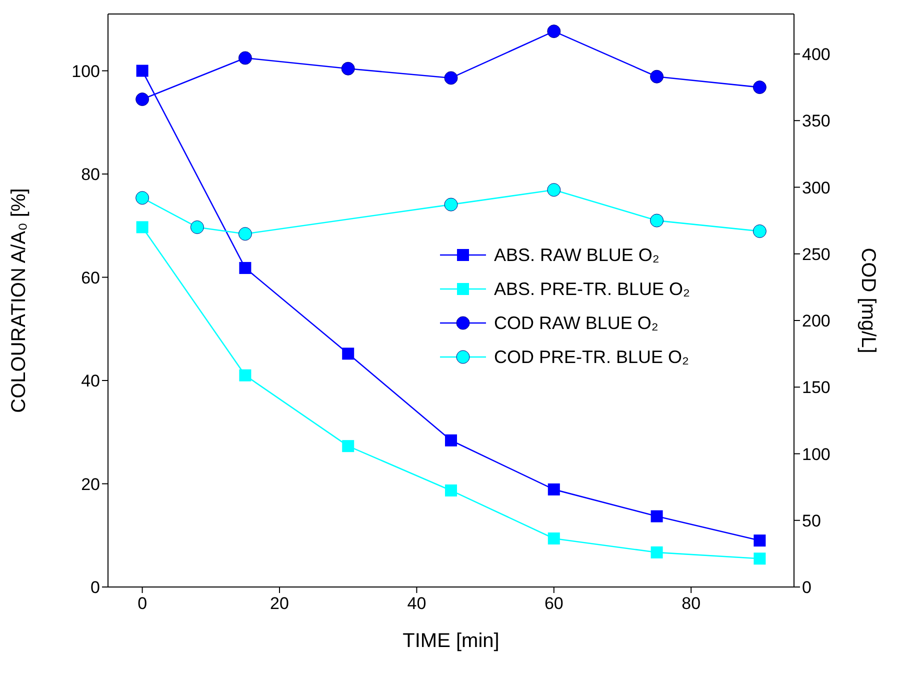  I want to click on y2-axis-title: COD [mg/L], so click(867, 301).